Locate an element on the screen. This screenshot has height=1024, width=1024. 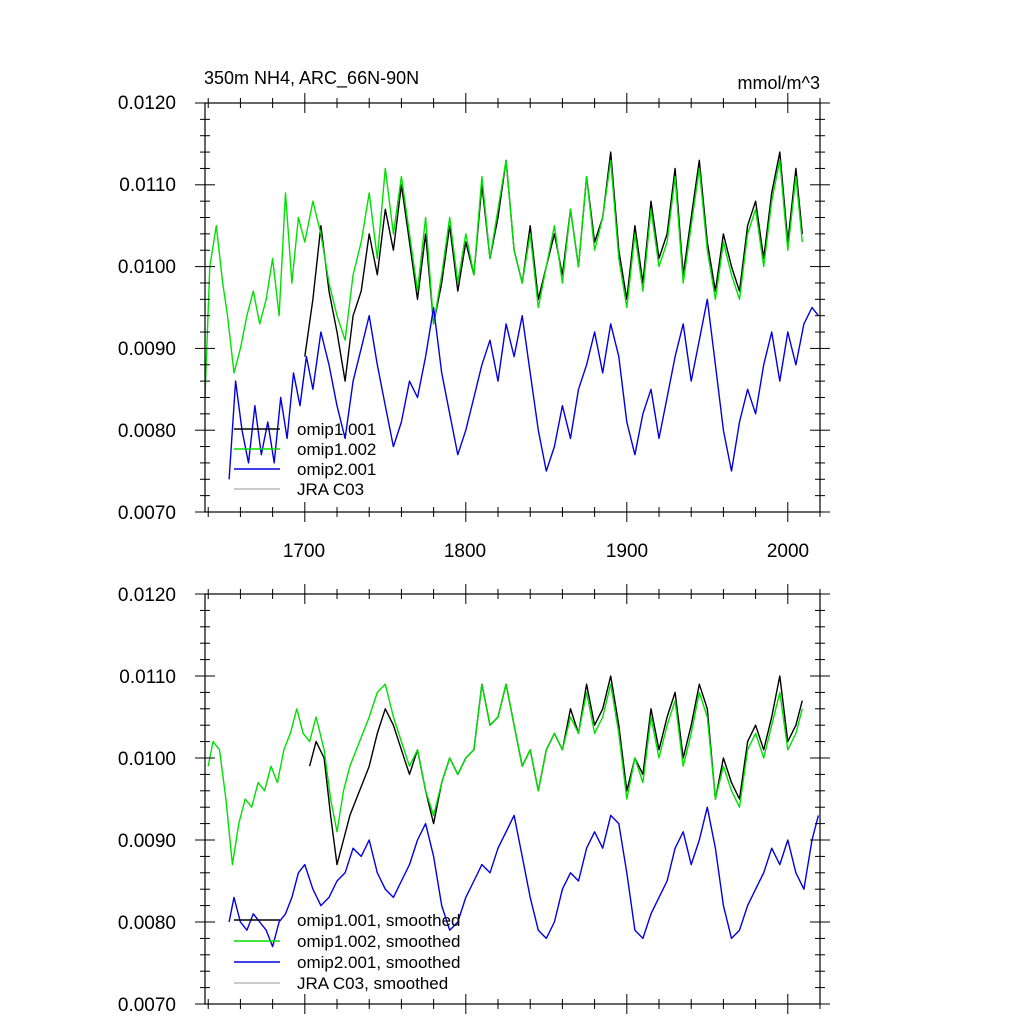
top-x-tick-label: 2000 is located at coordinates (788, 551).